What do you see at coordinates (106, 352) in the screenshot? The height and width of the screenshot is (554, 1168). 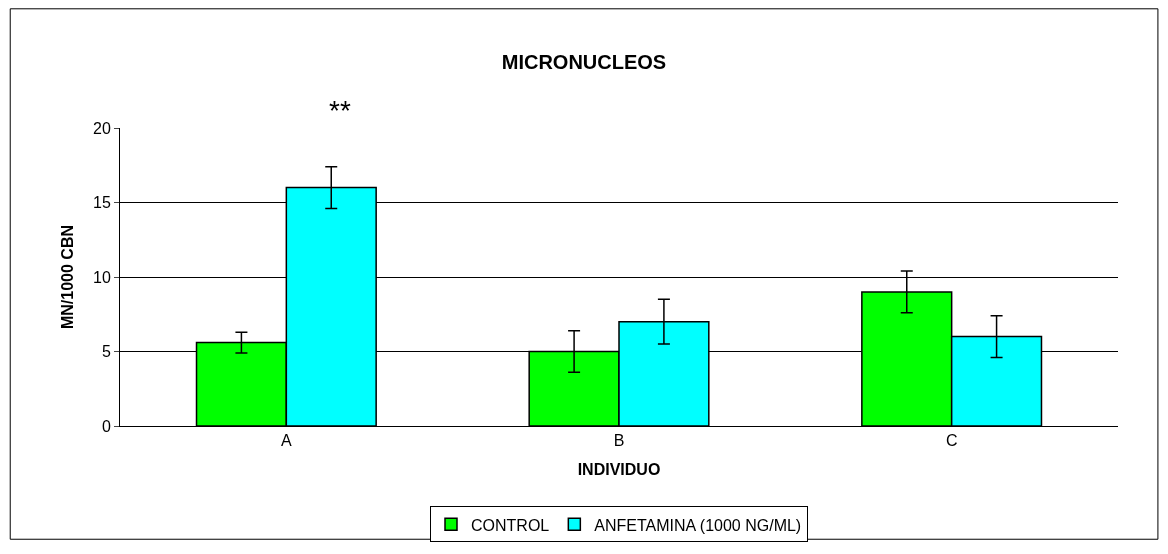 I see `y-tick-label: 5` at bounding box center [106, 352].